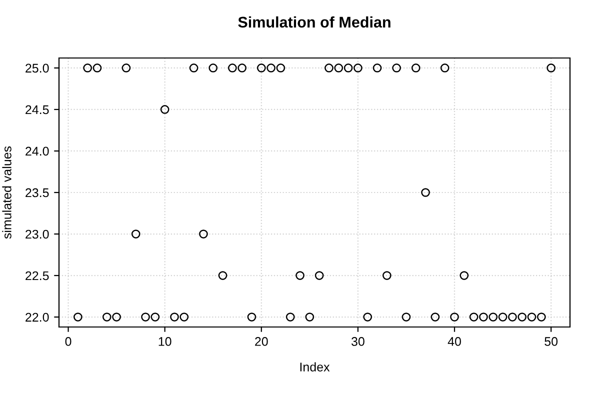 This screenshot has height=400, width=600. Describe the element at coordinates (37, 193) in the screenshot. I see `y-tick-label: 23.5` at that location.